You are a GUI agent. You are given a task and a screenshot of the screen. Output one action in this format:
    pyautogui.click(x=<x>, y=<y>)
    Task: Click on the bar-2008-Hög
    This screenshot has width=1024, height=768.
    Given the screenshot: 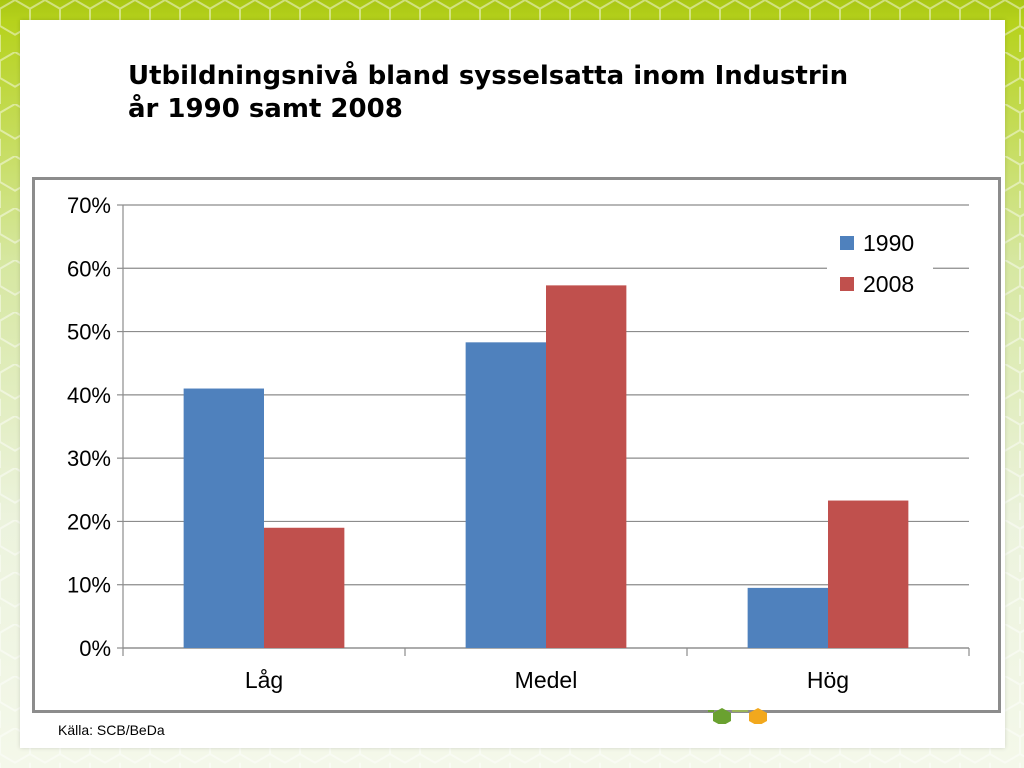 What is the action you would take?
    pyautogui.click(x=868, y=574)
    